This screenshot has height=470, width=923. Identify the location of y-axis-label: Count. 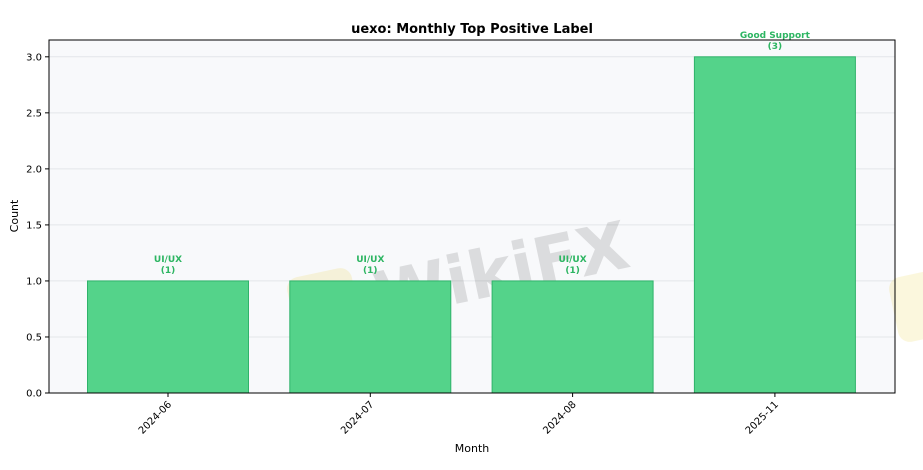
(14, 215).